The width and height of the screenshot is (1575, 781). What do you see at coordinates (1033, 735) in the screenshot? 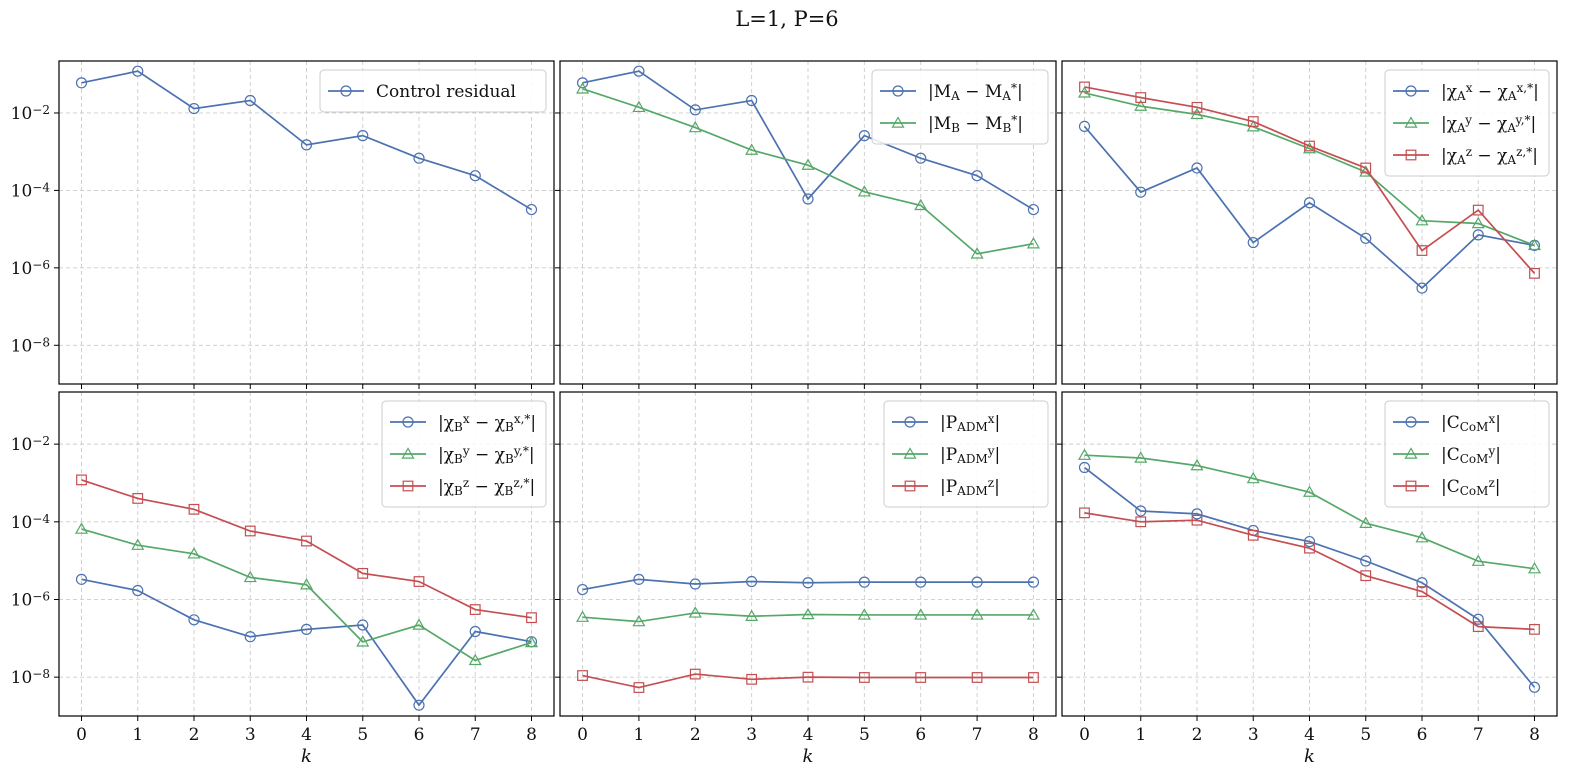
I see `x-tick-label: 8` at bounding box center [1033, 735].